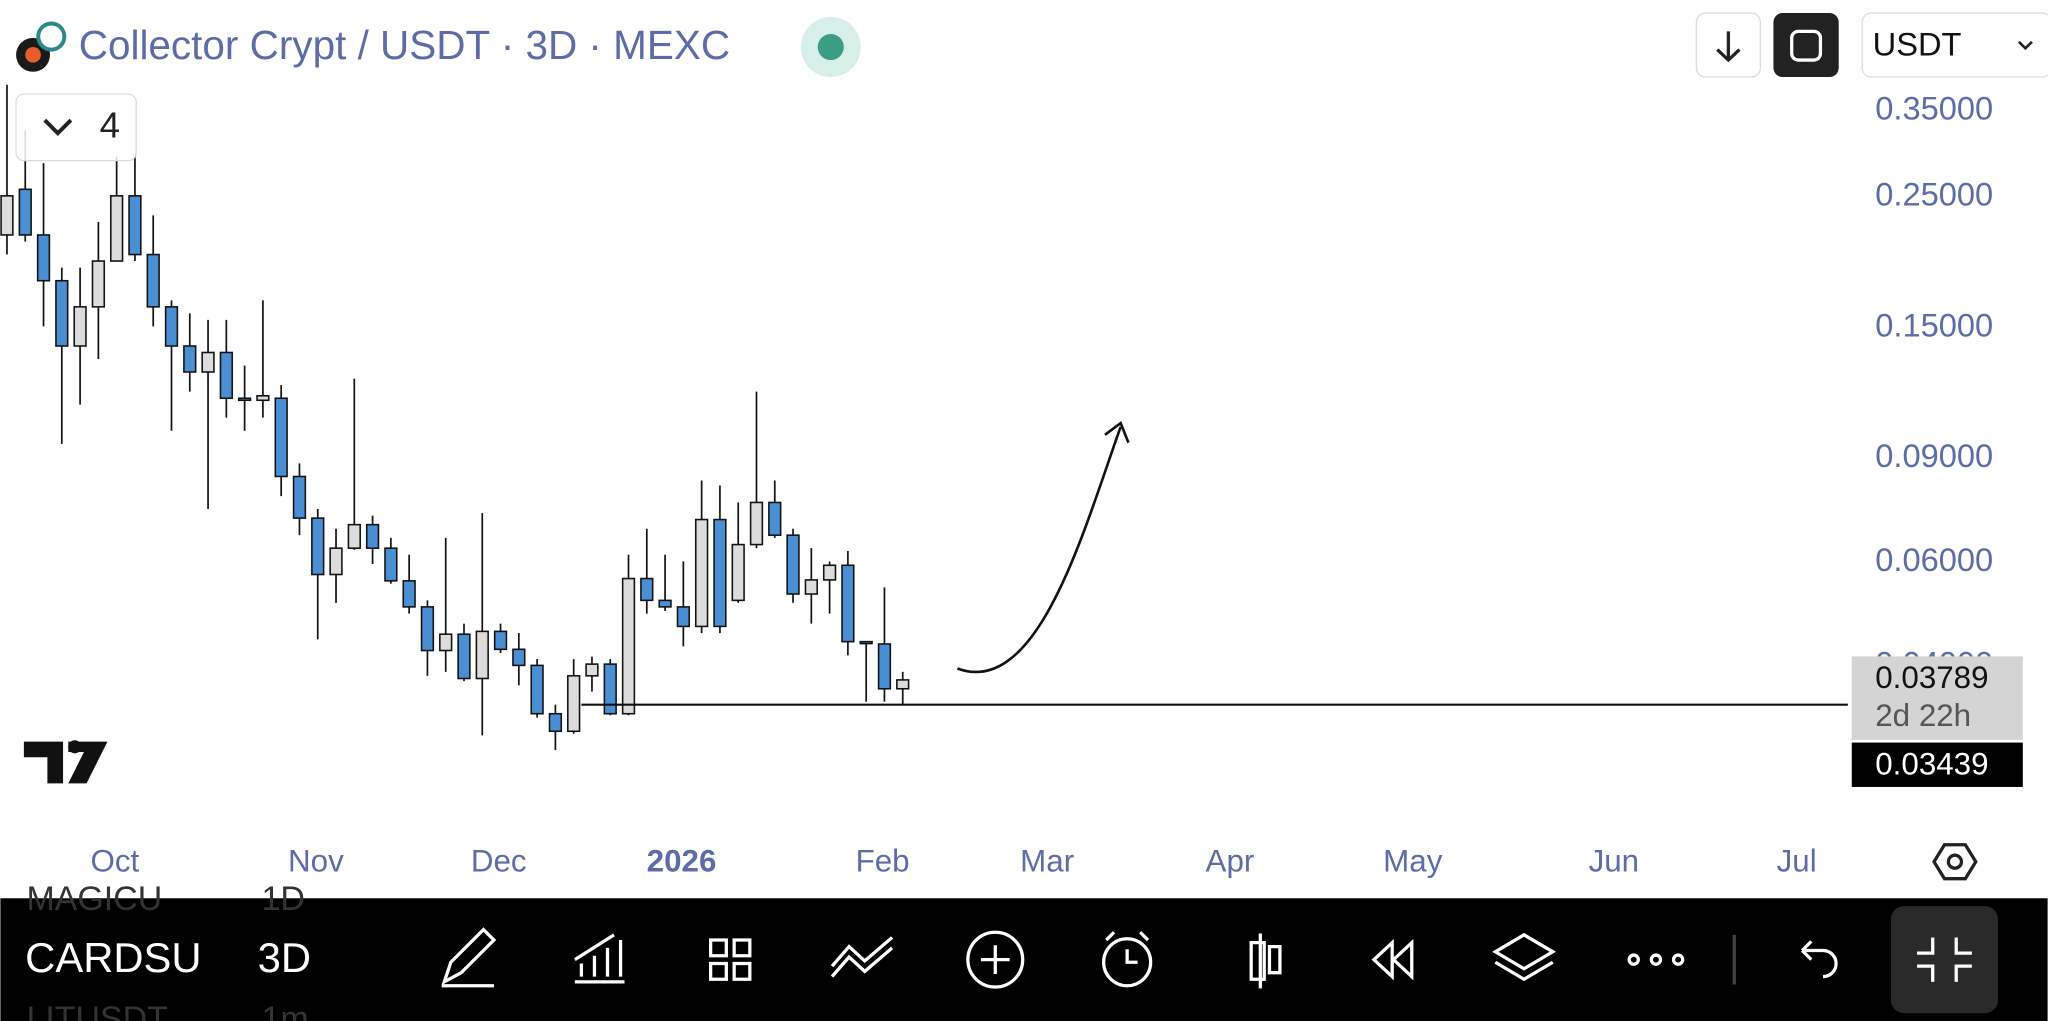  What do you see at coordinates (1923, 715) in the screenshot?
I see `countdown-label: 2d 22h` at bounding box center [1923, 715].